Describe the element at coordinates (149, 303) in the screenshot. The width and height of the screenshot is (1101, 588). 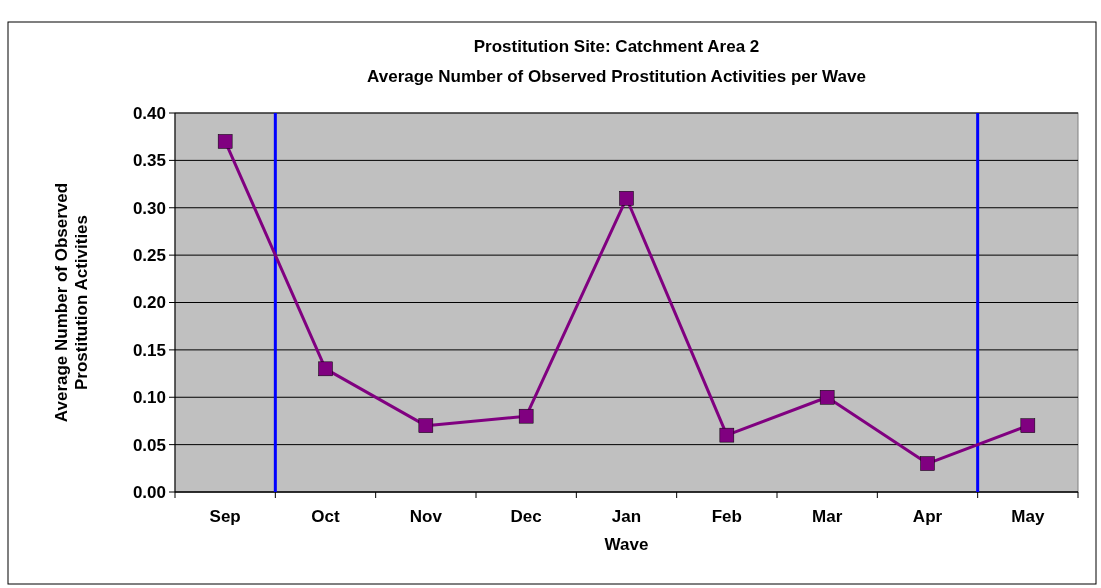
I see `y-tick-label: 0.20` at that location.